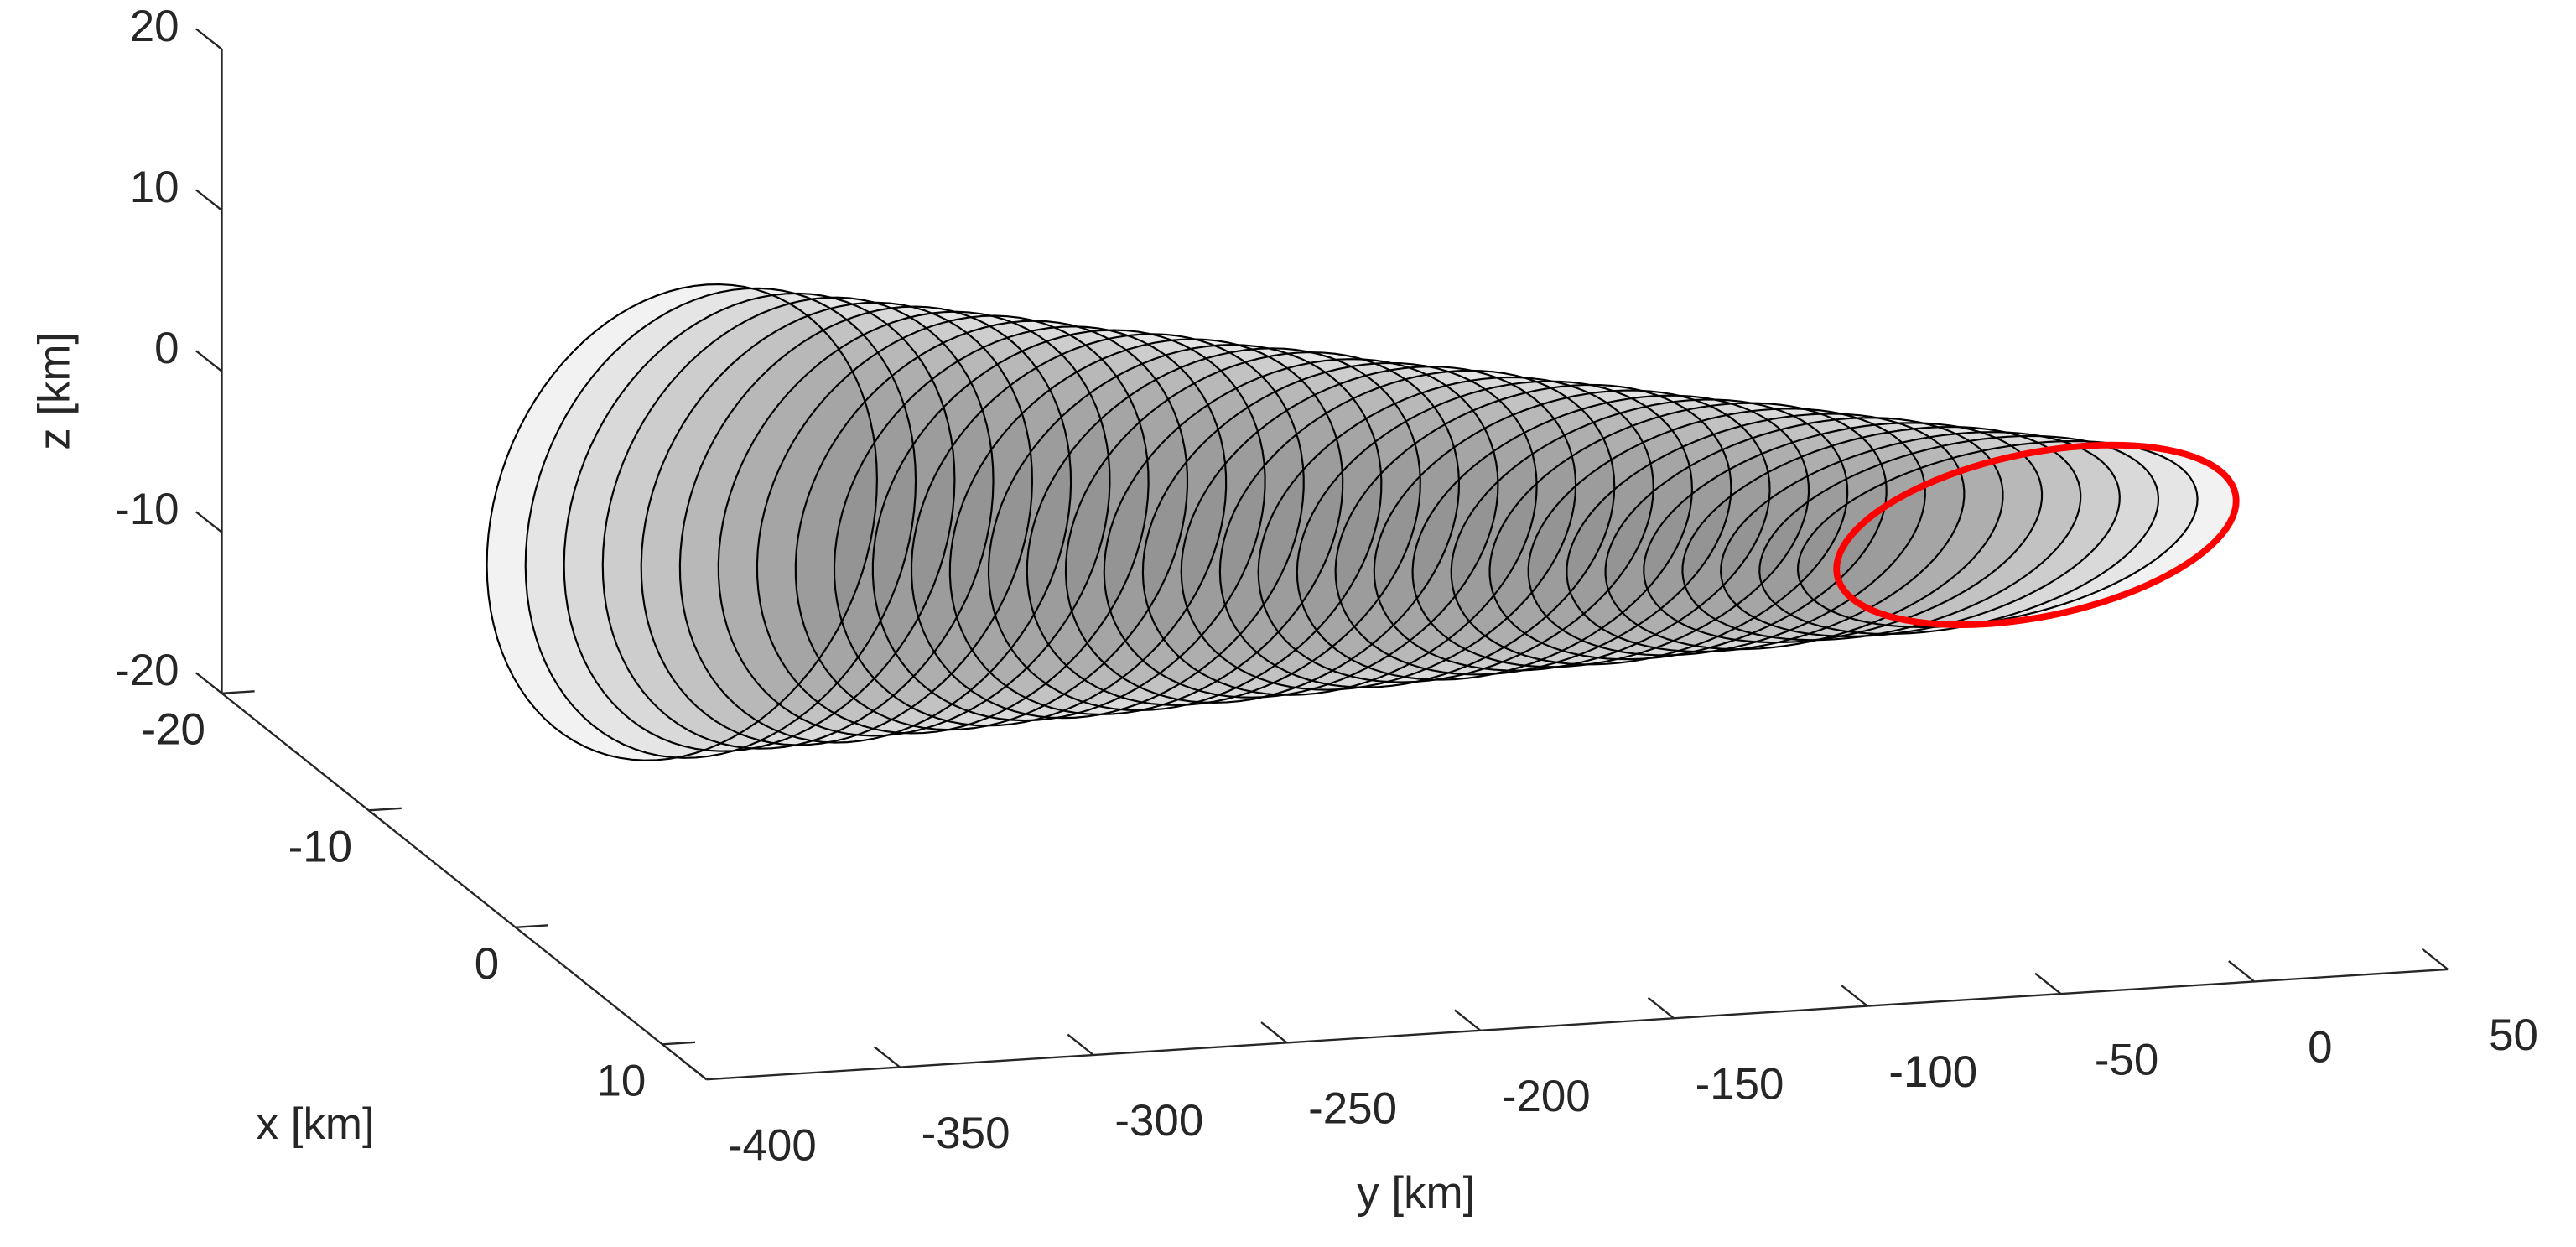 This screenshot has height=1247, width=2576. I want to click on z-tick-label: 20, so click(154, 26).